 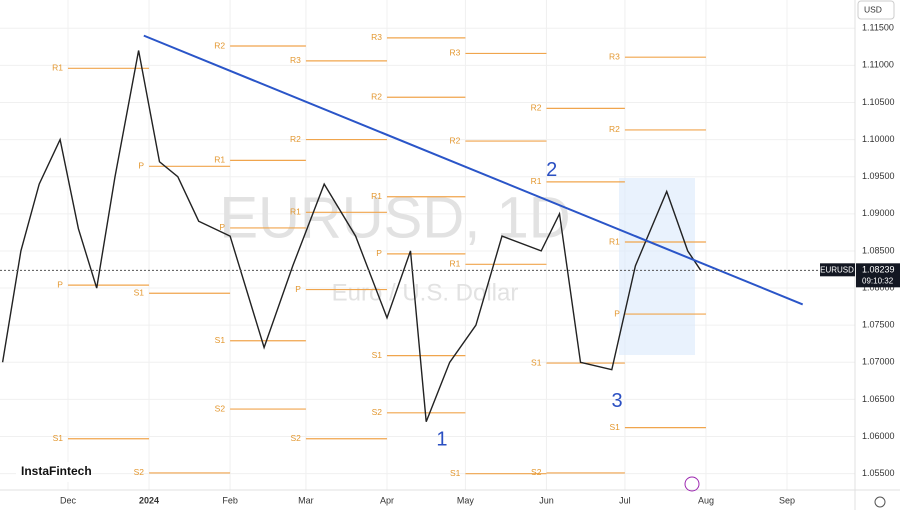 I want to click on x-tick-label: Aug, so click(x=706, y=500).